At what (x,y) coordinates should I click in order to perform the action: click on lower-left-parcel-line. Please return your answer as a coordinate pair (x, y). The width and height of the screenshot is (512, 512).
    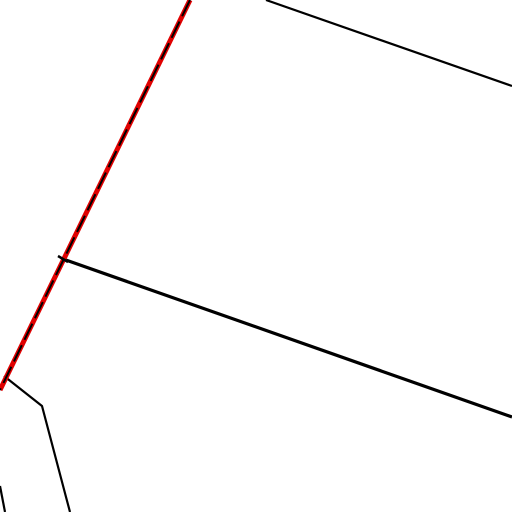
    Looking at the image, I should click on (37, 443).